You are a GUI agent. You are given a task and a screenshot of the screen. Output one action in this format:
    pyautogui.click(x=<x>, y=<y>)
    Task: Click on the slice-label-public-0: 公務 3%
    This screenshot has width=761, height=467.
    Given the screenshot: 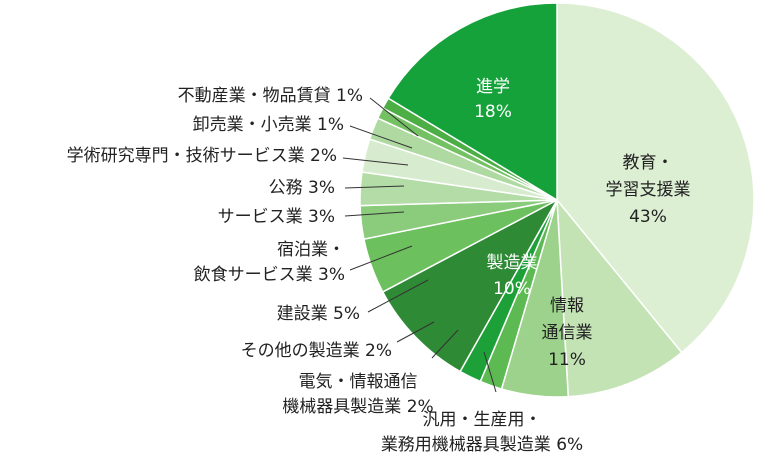 What is the action you would take?
    pyautogui.click(x=302, y=188)
    